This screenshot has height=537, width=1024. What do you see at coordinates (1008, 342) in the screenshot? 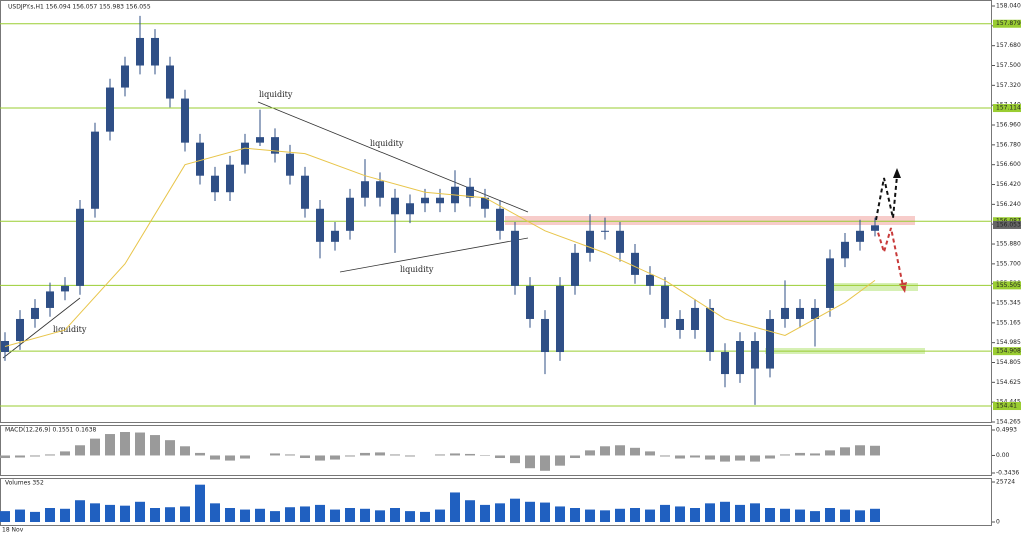
I see `y-tick-label: 154.985` at bounding box center [1008, 342].